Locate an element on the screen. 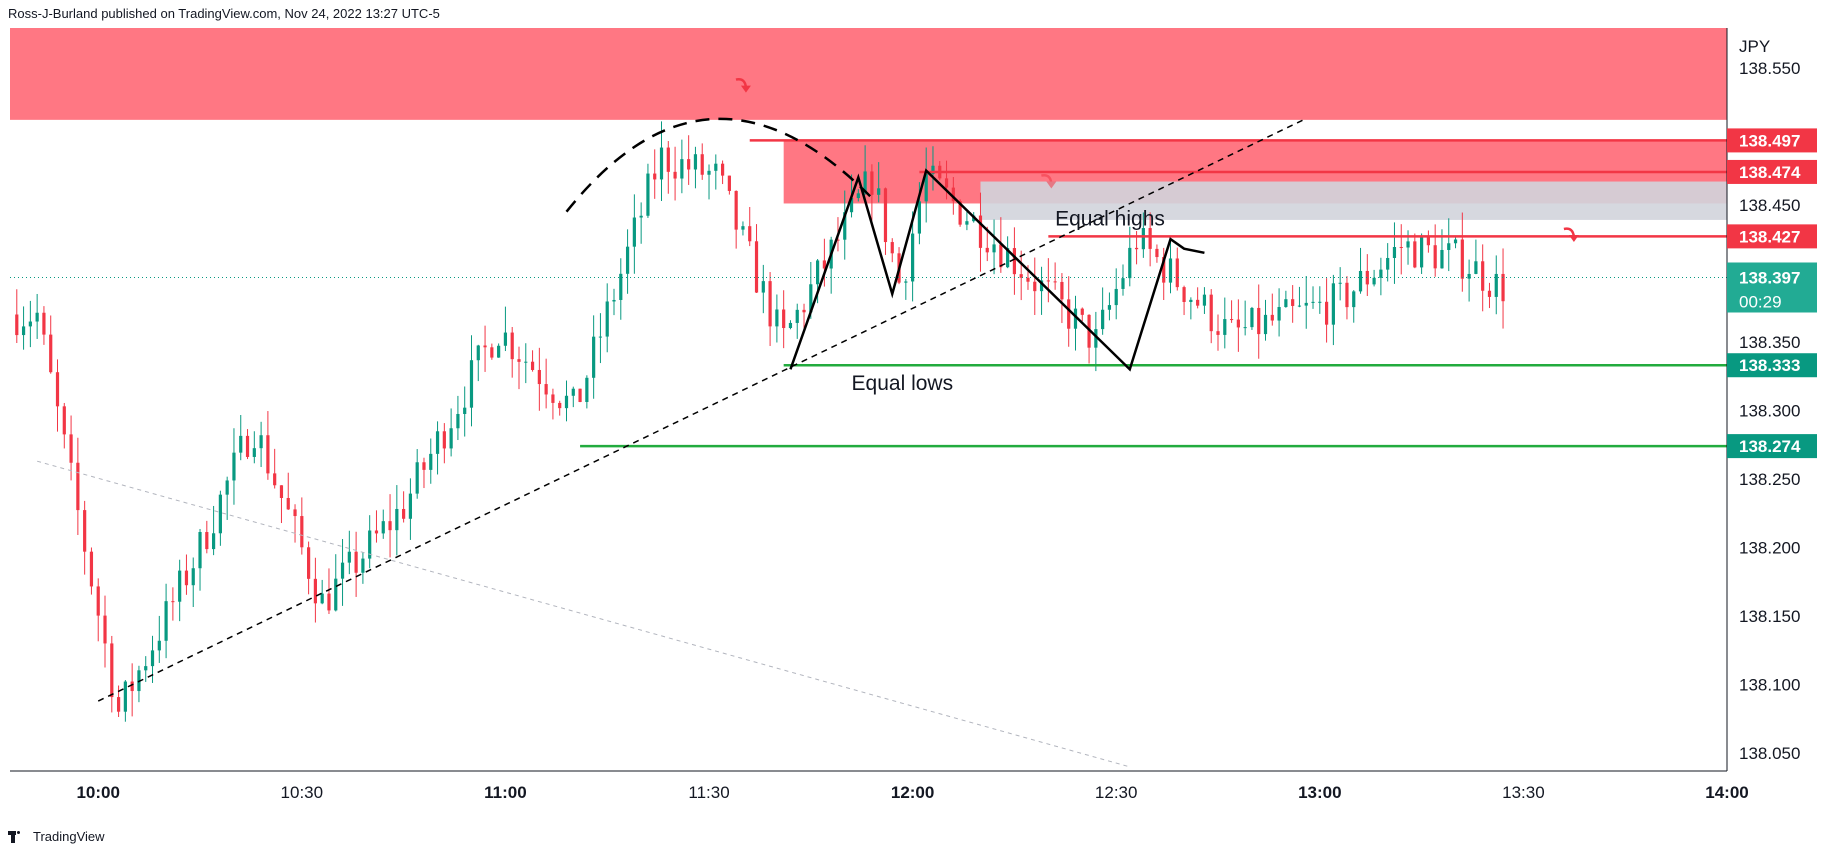 The height and width of the screenshot is (850, 1834). price-tick: 138.450 is located at coordinates (1769, 205).